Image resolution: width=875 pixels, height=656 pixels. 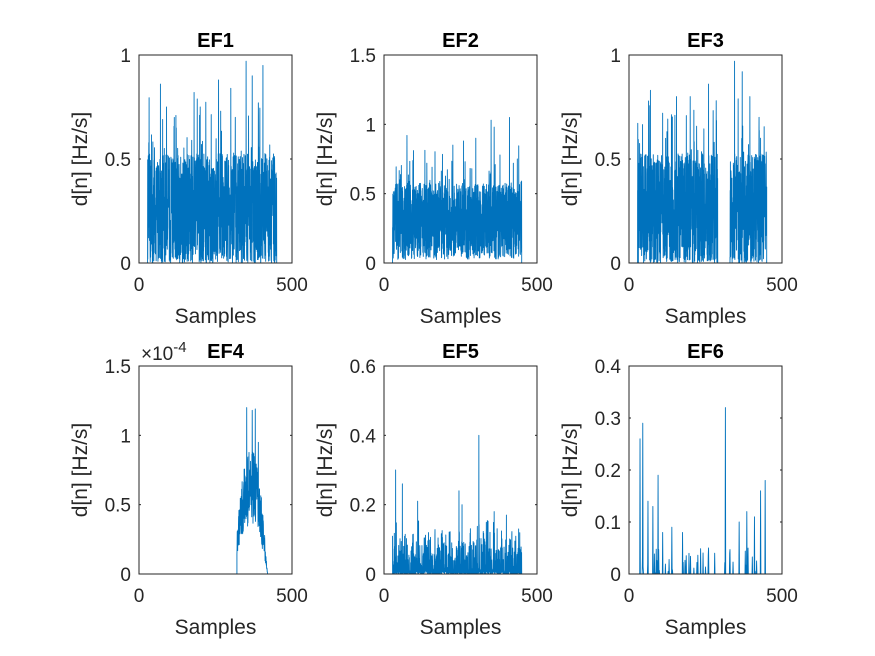 I want to click on subplot-ef4: 0 500 0 0.5 1 1.5 EF4 Samples d[n] [Hz/s] ×10⁻⁴, so click(x=188, y=489).